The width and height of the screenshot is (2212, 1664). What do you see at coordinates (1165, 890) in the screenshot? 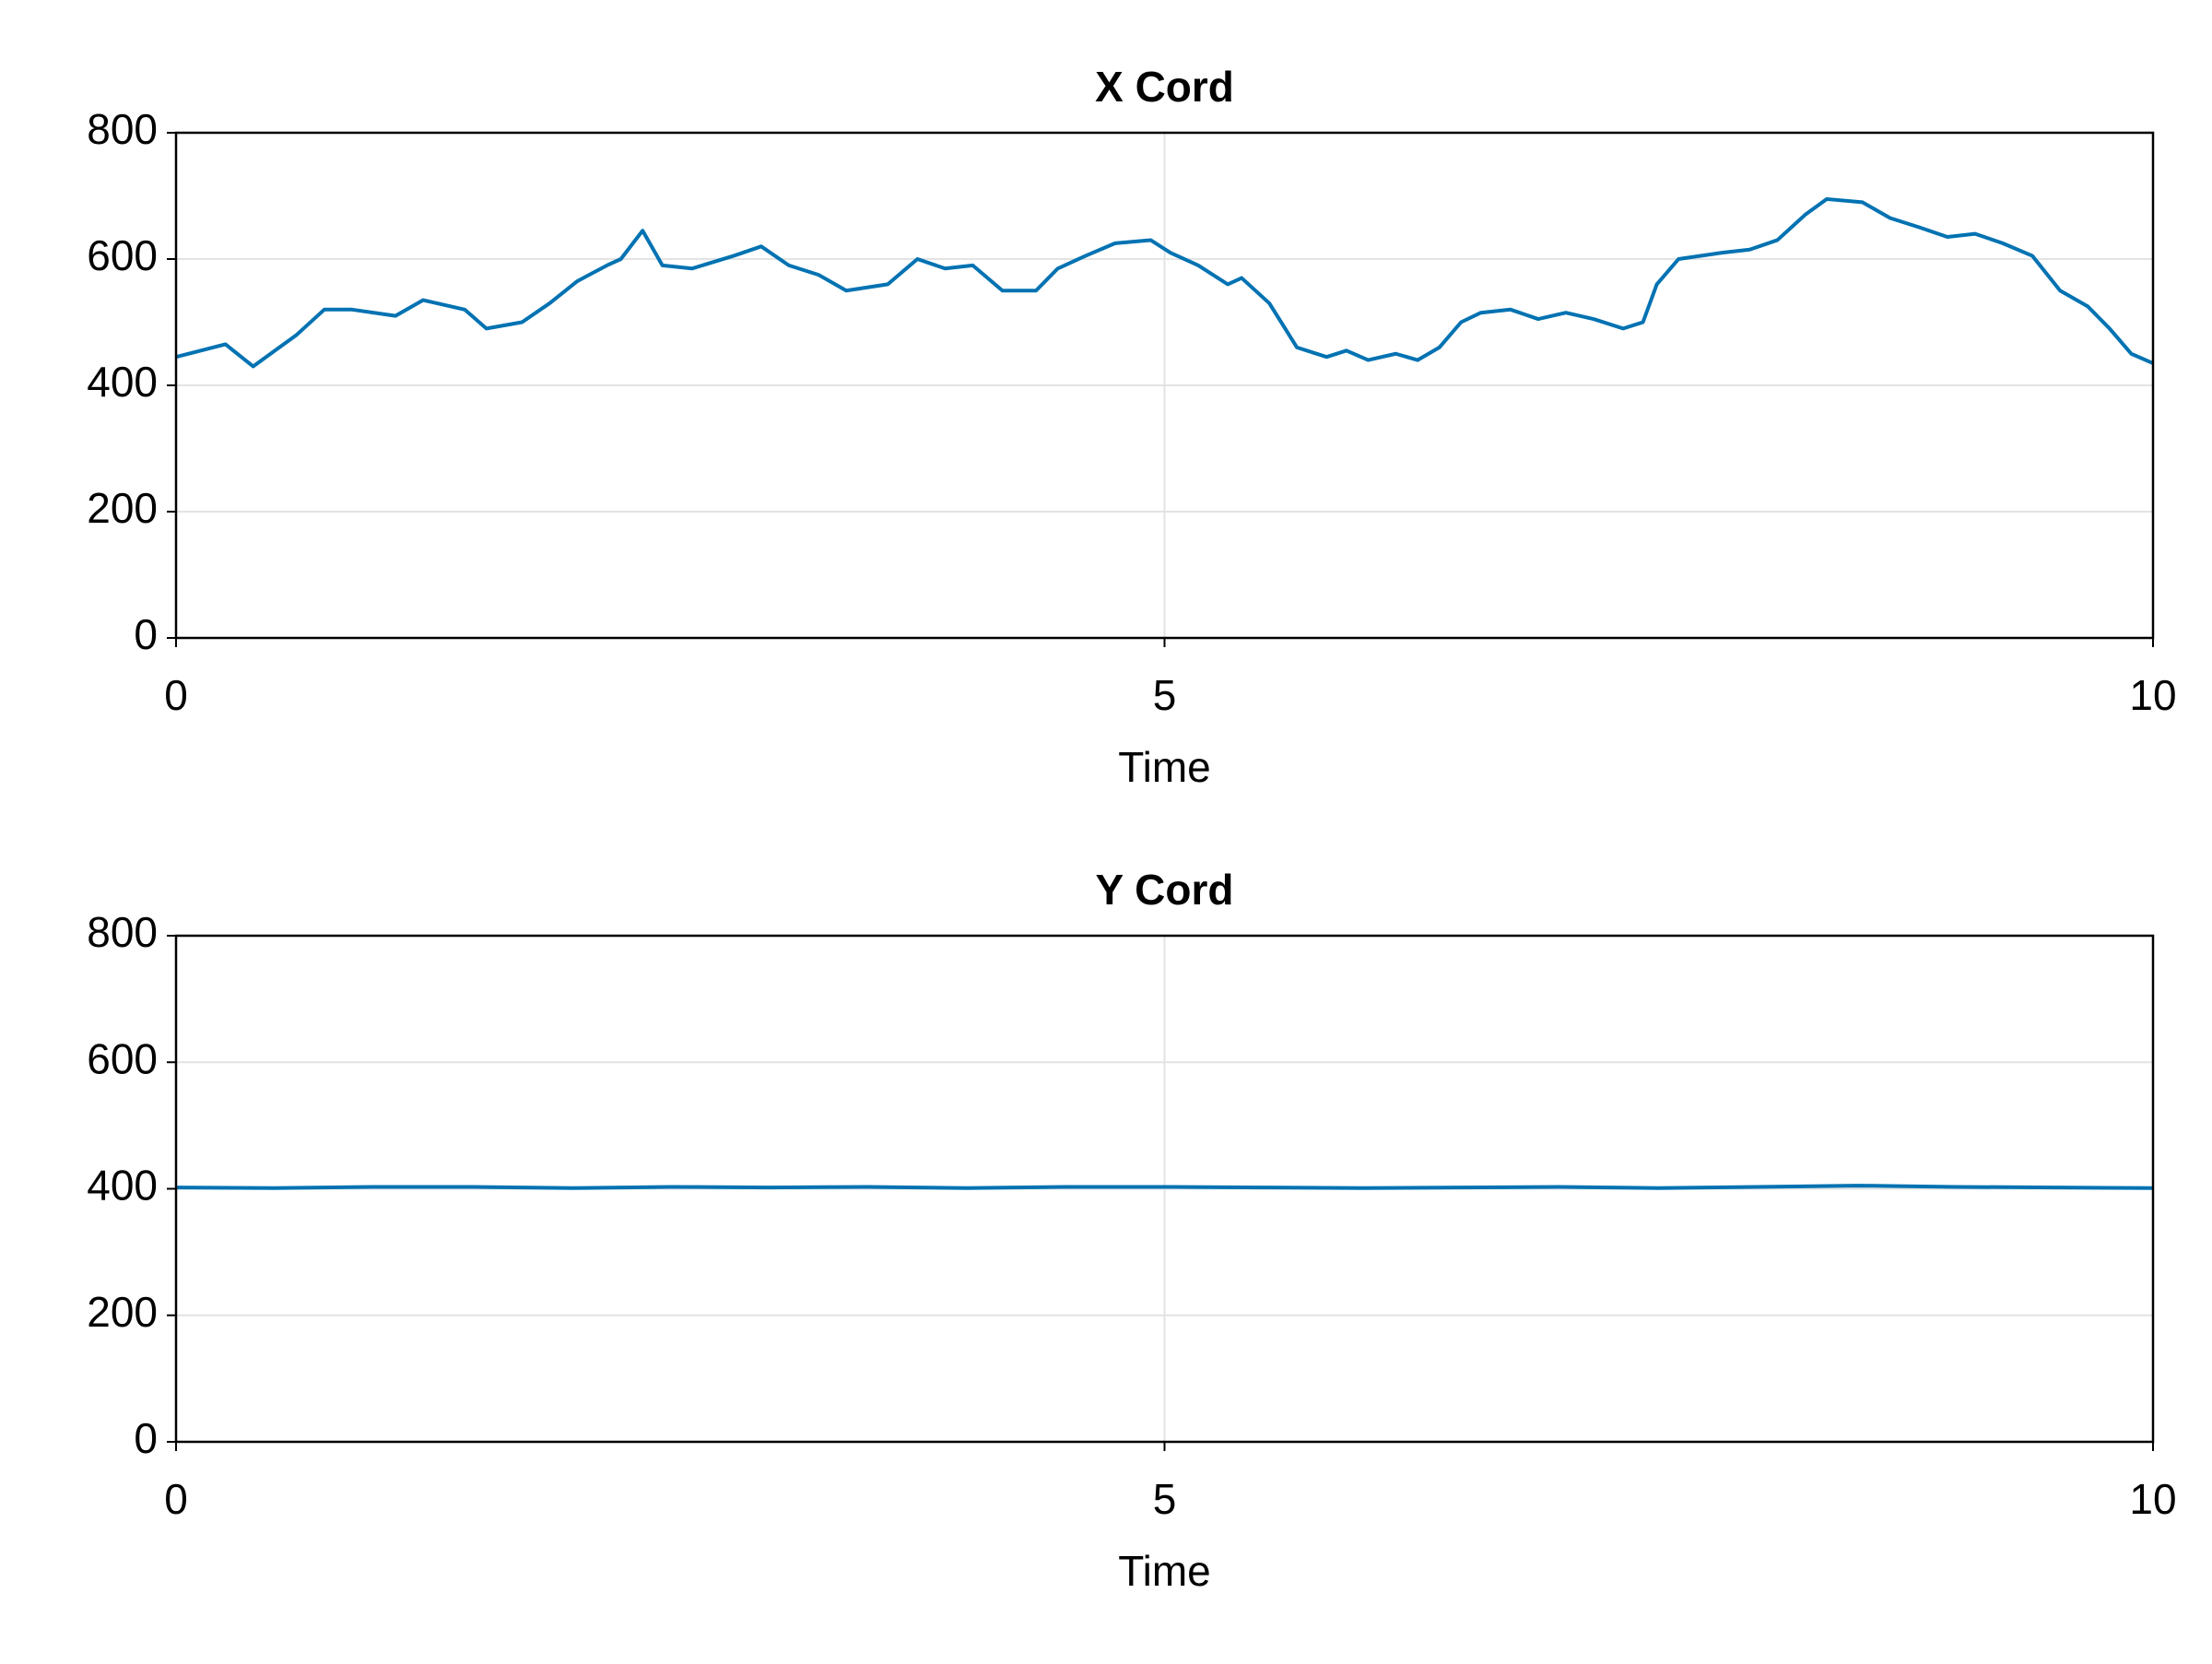
I see `chart-title: Y Cord` at bounding box center [1165, 890].